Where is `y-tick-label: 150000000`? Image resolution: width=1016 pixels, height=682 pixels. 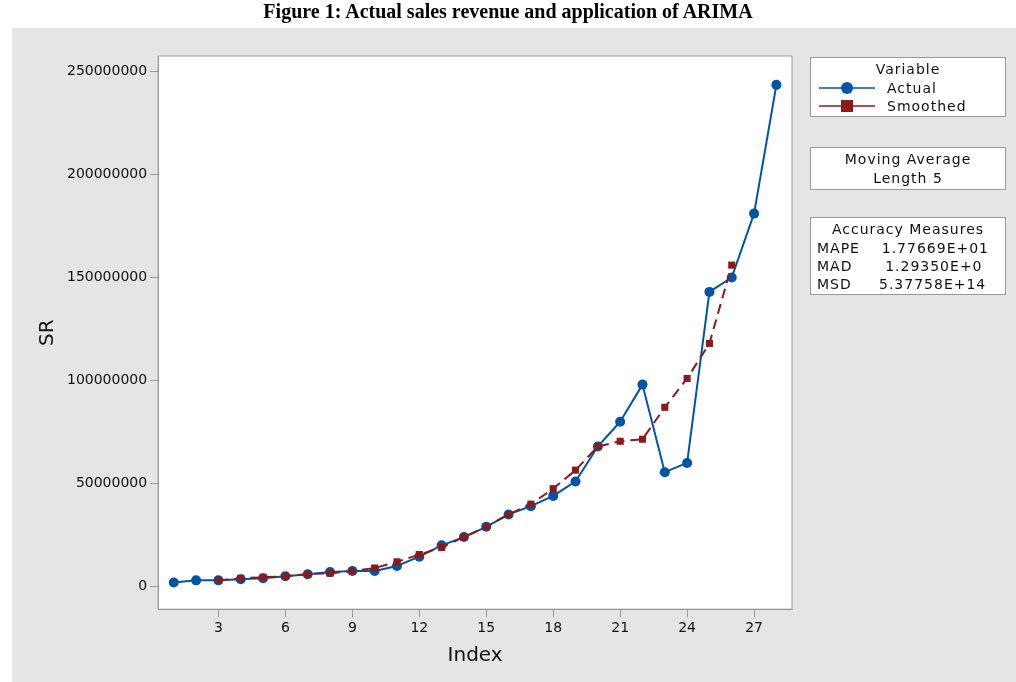
y-tick-label: 150000000 is located at coordinates (107, 276).